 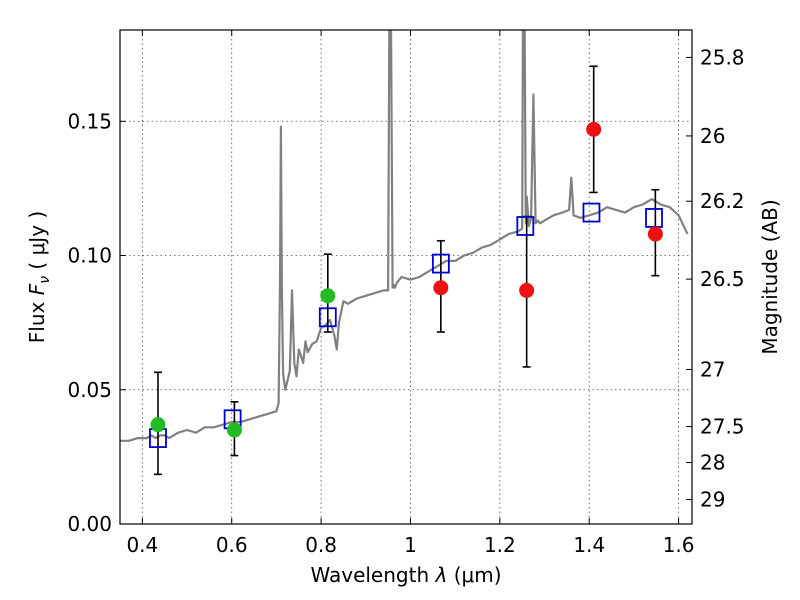 What do you see at coordinates (89, 390) in the screenshot?
I see `y-tick-label: 0.05` at bounding box center [89, 390].